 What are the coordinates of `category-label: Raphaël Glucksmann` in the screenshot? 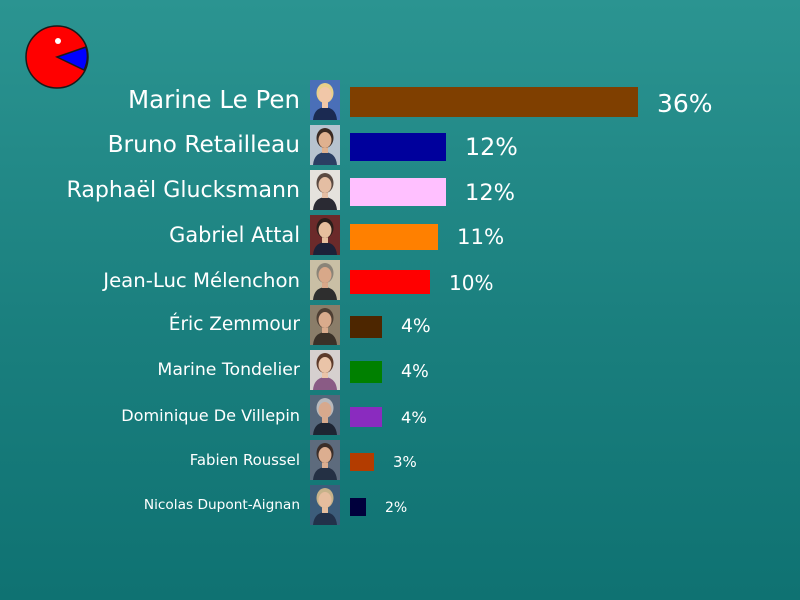 It's located at (183, 190).